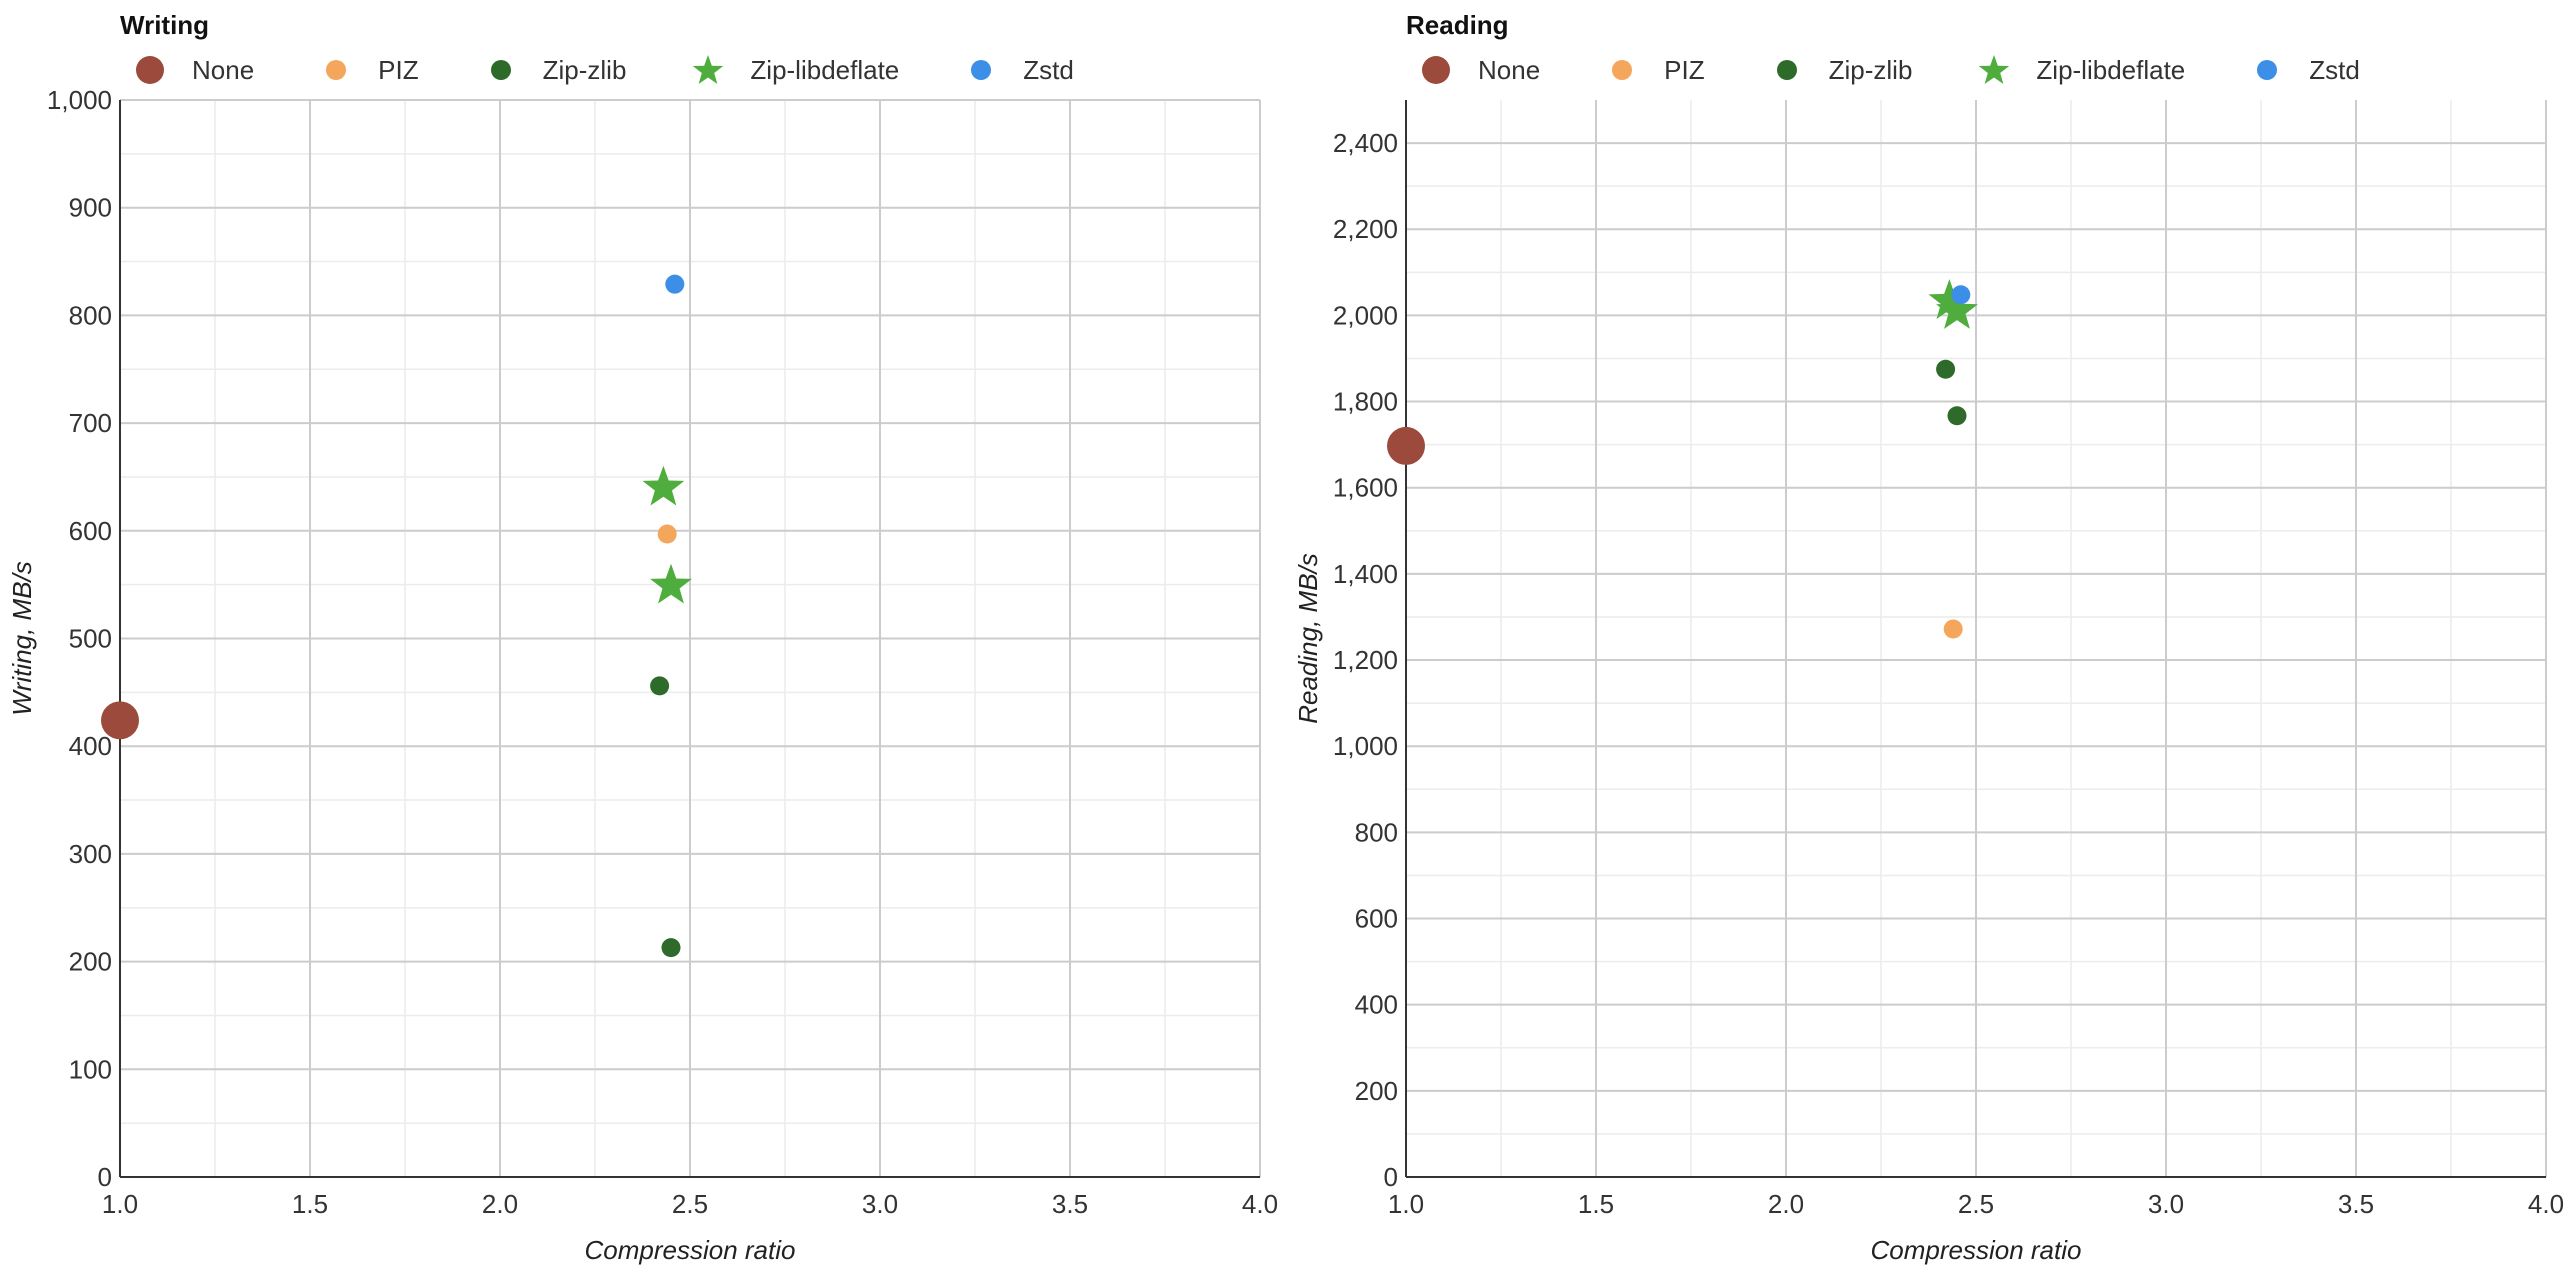 Image resolution: width=2572 pixels, height=1276 pixels. Describe the element at coordinates (90, 423) in the screenshot. I see `y-tick-label: 700` at that location.